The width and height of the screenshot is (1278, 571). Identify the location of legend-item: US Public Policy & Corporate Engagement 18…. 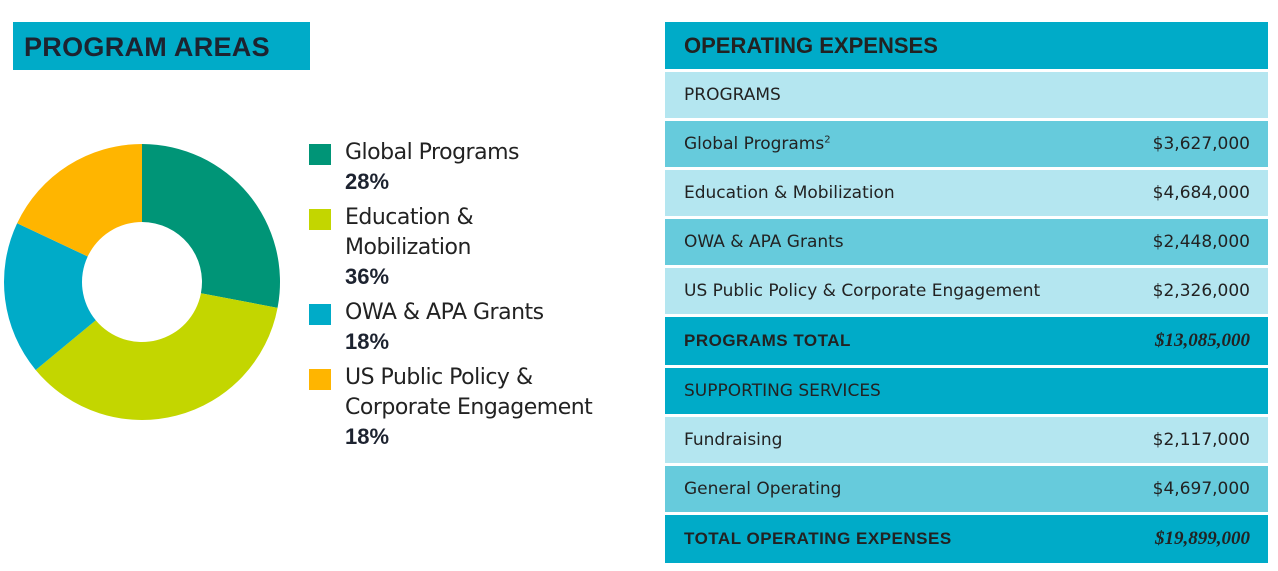
(469, 406).